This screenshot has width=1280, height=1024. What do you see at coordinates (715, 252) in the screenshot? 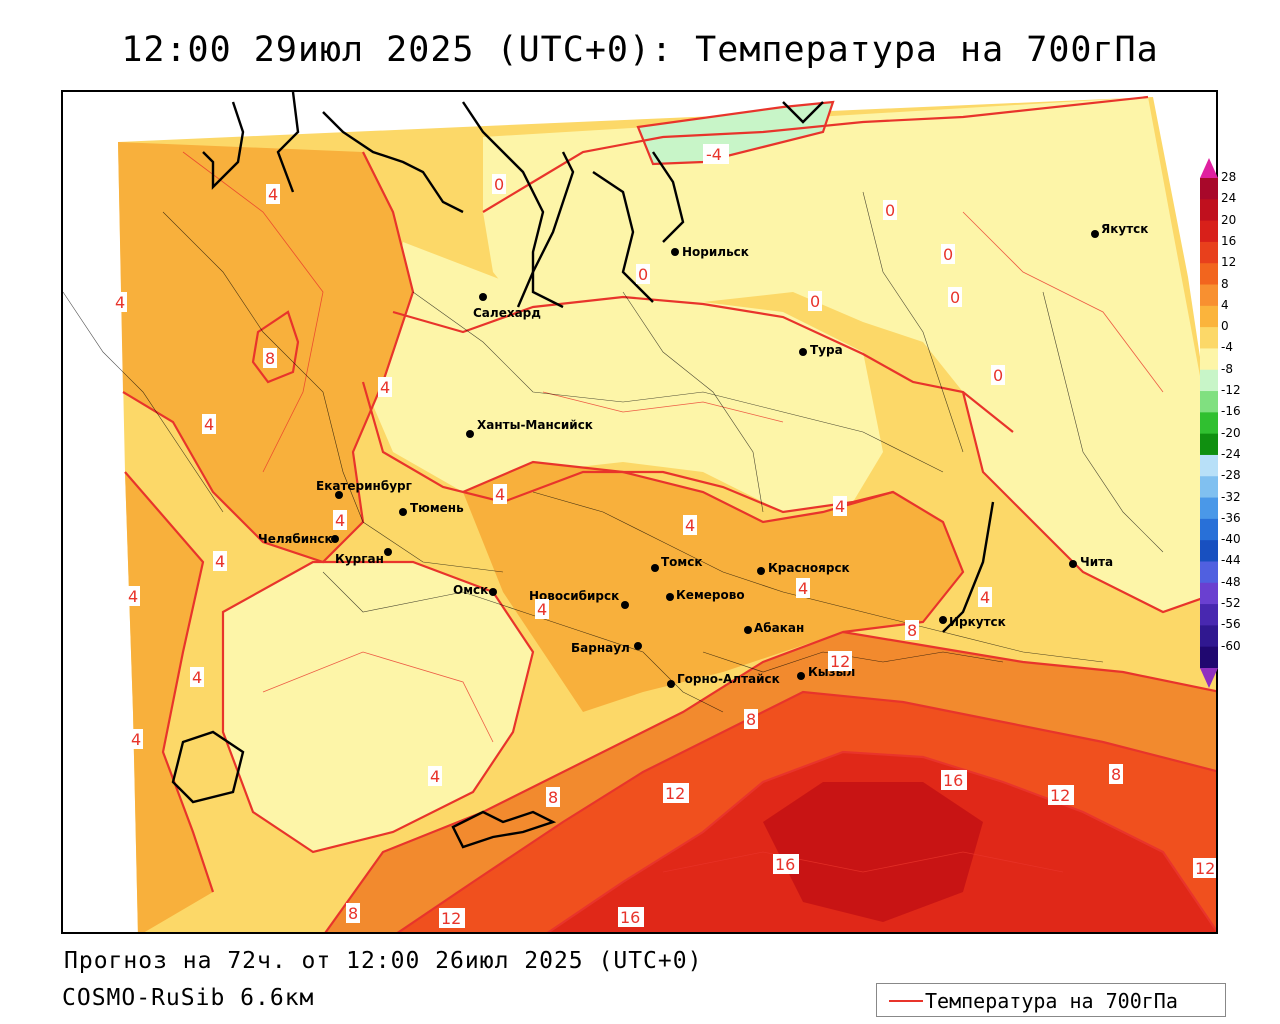
I see `svg-text: Норильск` at bounding box center [715, 252].